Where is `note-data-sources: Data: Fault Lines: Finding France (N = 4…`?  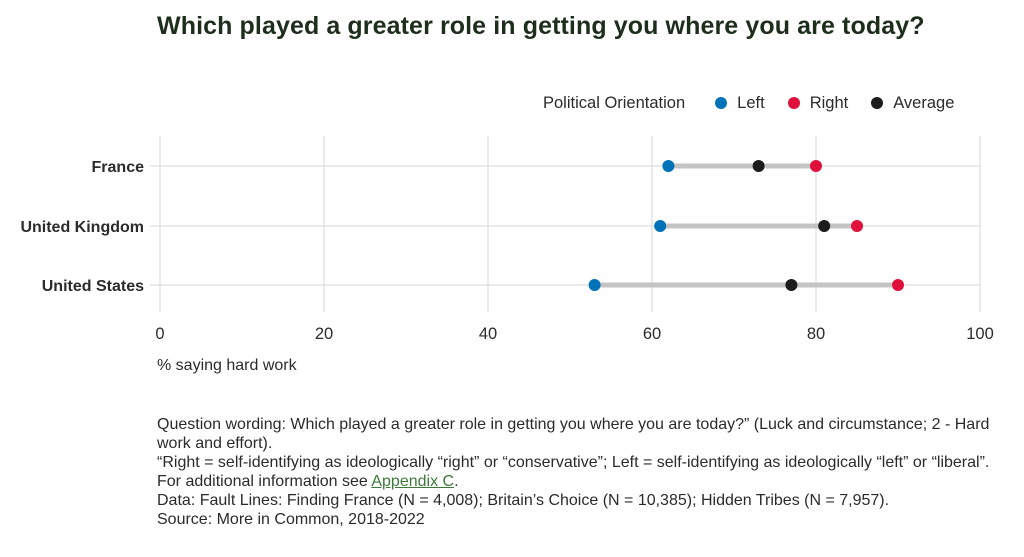 note-data-sources: Data: Fault Lines: Finding France (N = 4… is located at coordinates (523, 500).